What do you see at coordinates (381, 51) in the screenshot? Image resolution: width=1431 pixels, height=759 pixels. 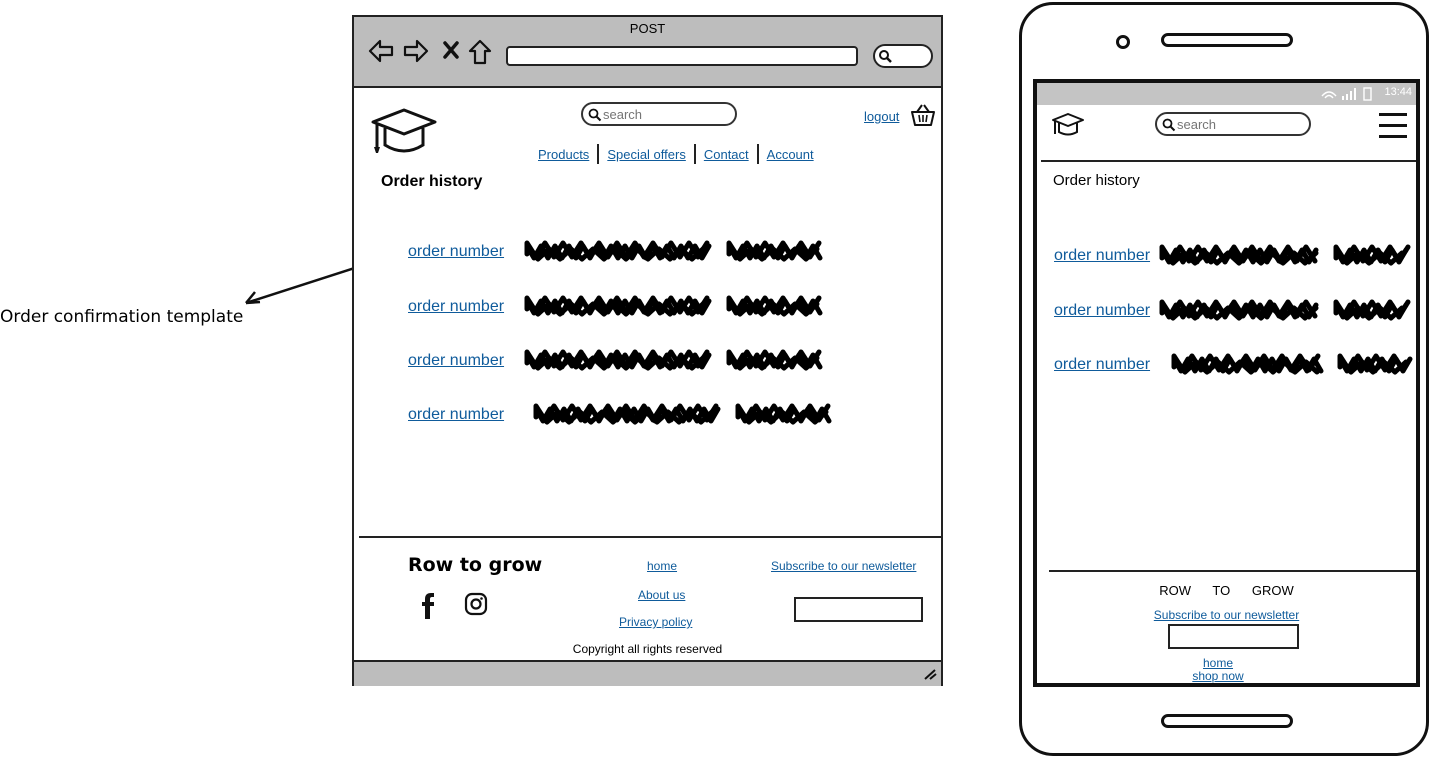 I see `back-arrow-icon` at bounding box center [381, 51].